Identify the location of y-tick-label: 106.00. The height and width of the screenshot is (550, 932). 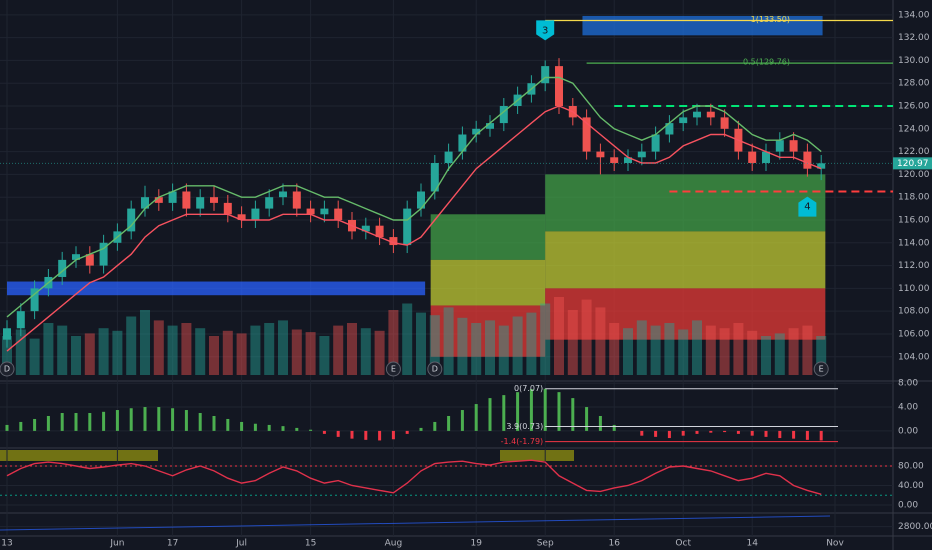
(914, 334).